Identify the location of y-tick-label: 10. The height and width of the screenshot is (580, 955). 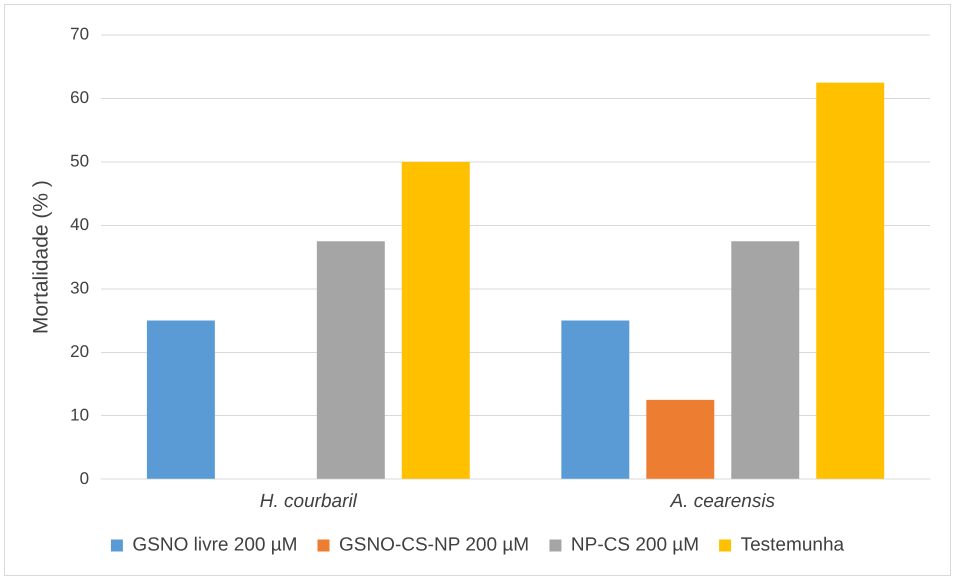
(80, 414).